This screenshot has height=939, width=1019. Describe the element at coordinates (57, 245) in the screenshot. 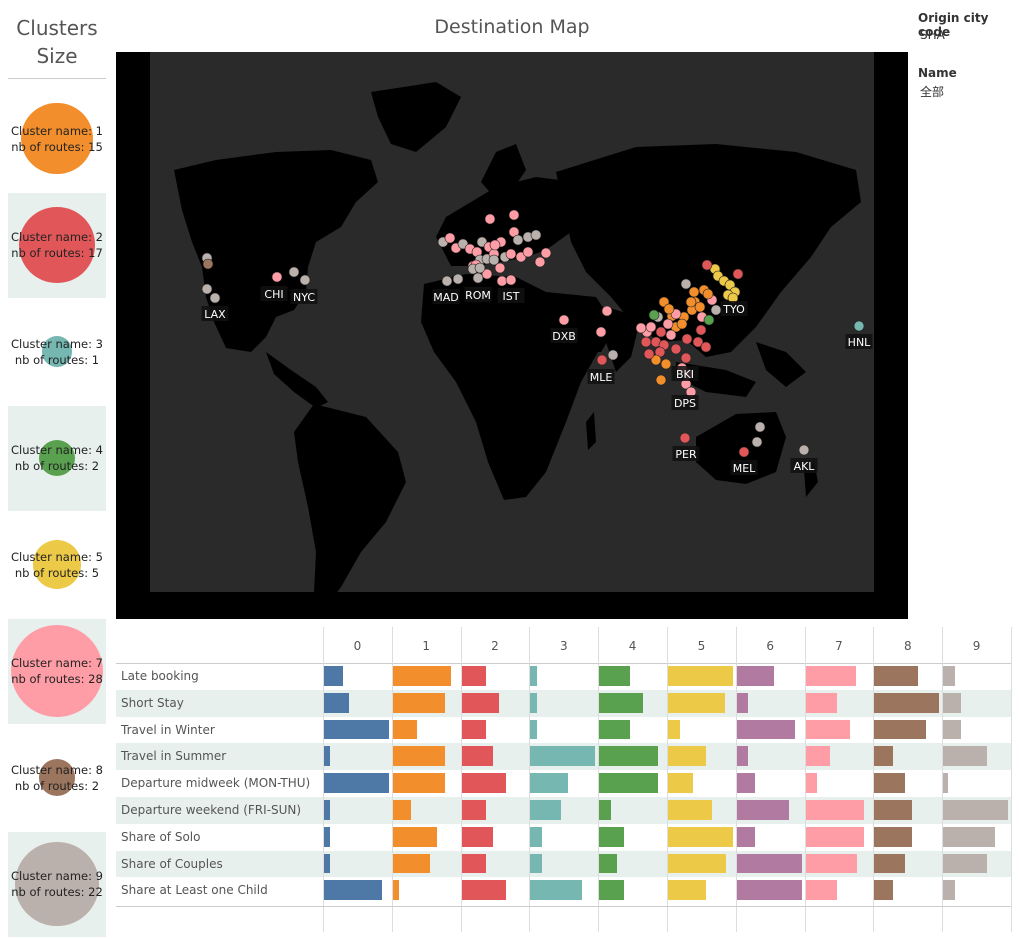

I see `cluster-size-item: Cluster name: 2 nb of routes: 17` at that location.